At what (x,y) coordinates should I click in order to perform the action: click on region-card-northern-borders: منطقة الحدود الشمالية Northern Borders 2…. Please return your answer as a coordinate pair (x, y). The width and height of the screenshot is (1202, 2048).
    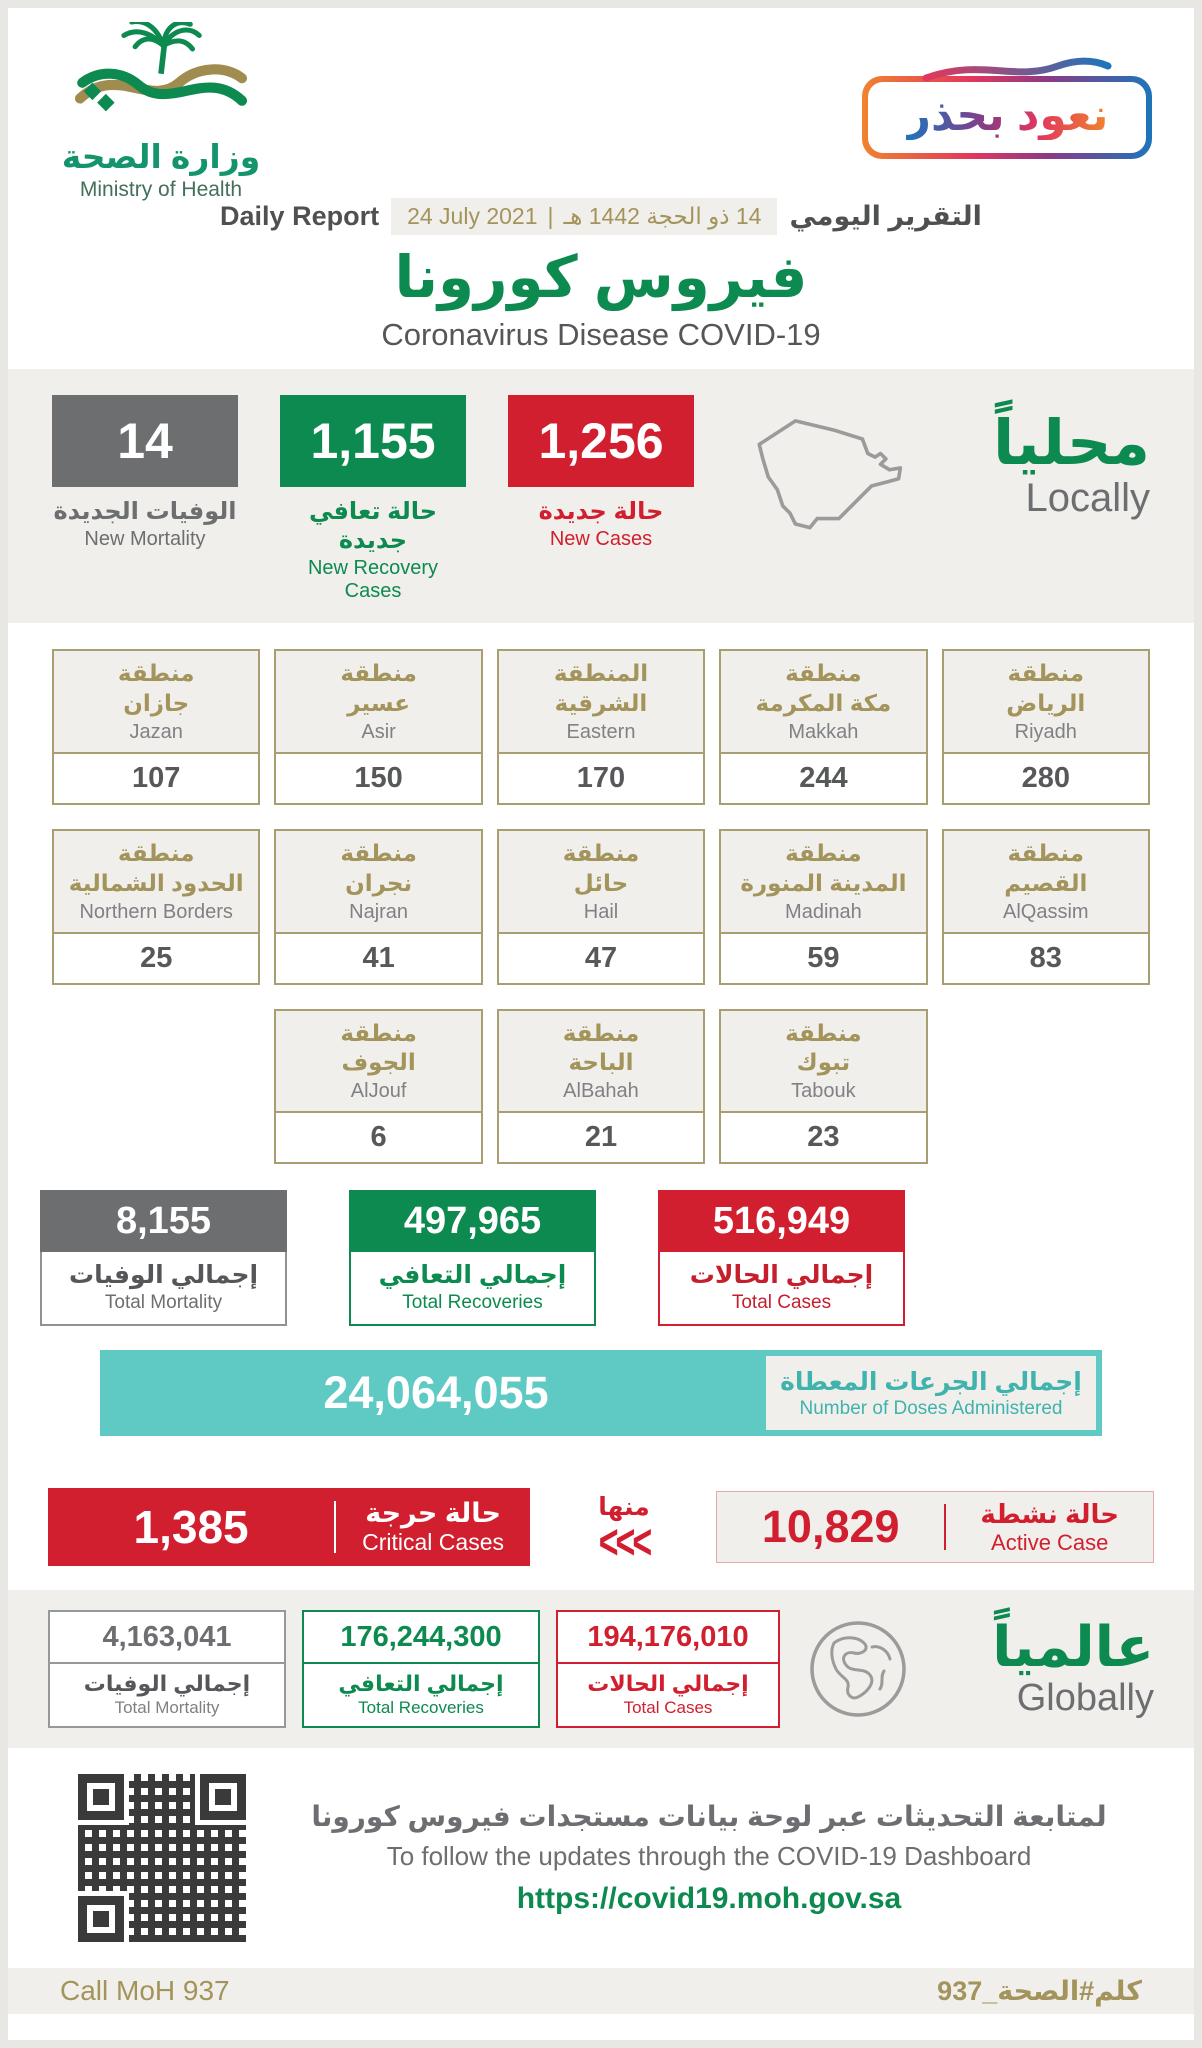
    Looking at the image, I should click on (156, 906).